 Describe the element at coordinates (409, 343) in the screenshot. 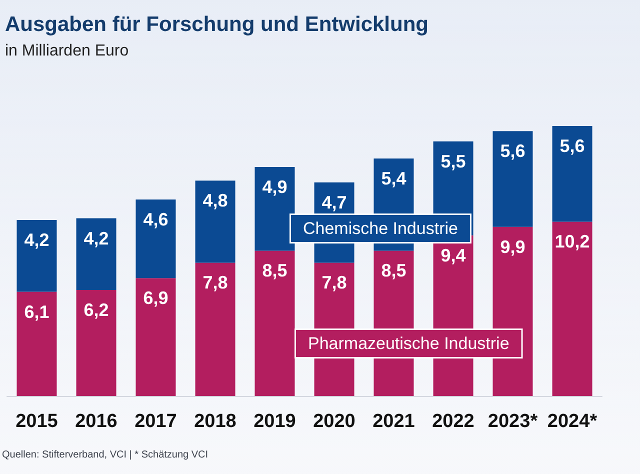

I see `series-label: Pharmazeutische Industrie` at that location.